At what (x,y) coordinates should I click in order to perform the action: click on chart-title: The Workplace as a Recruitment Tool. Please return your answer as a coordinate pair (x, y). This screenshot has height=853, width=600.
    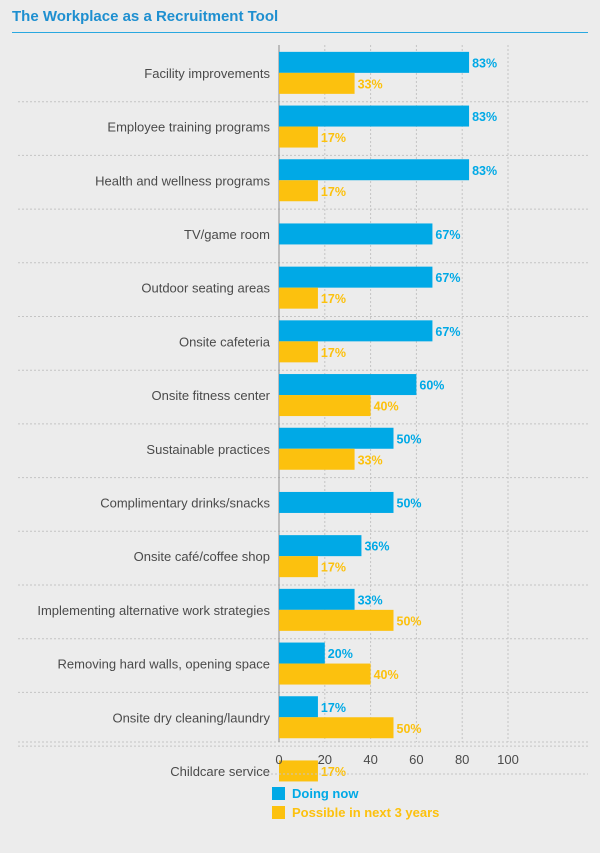
    Looking at the image, I should click on (145, 16).